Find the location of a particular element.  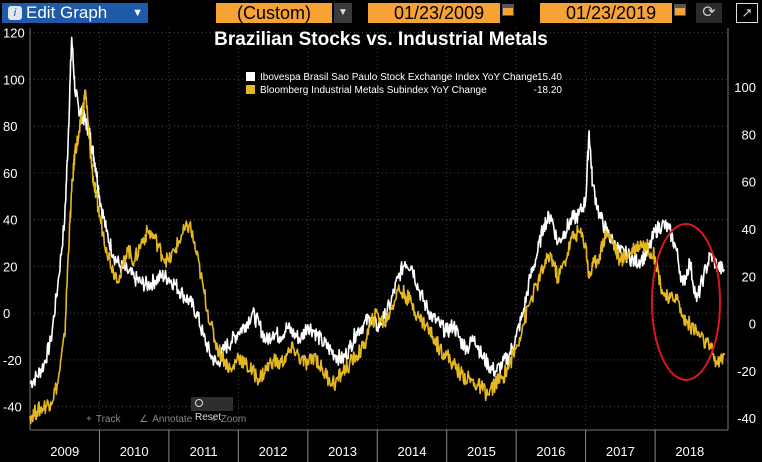

right-tick-label: 80 is located at coordinates (749, 134).